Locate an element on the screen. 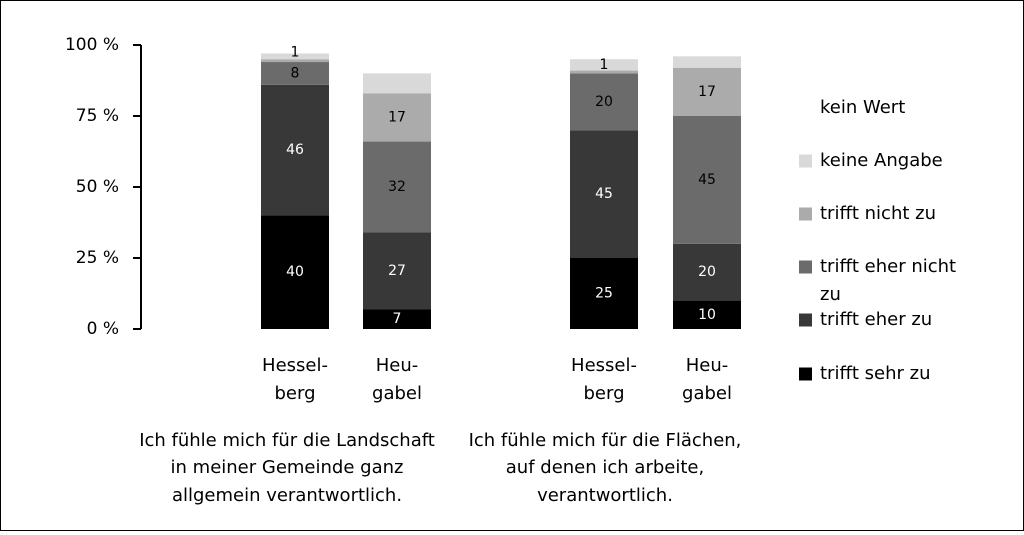  legend-label: trifft sehr zu is located at coordinates (875, 373).